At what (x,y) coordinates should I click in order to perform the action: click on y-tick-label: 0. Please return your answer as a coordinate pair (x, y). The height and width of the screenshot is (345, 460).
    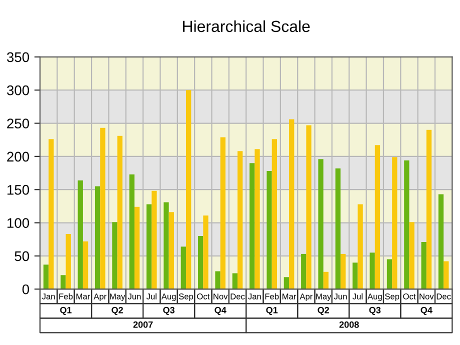
    Looking at the image, I should click on (26, 289).